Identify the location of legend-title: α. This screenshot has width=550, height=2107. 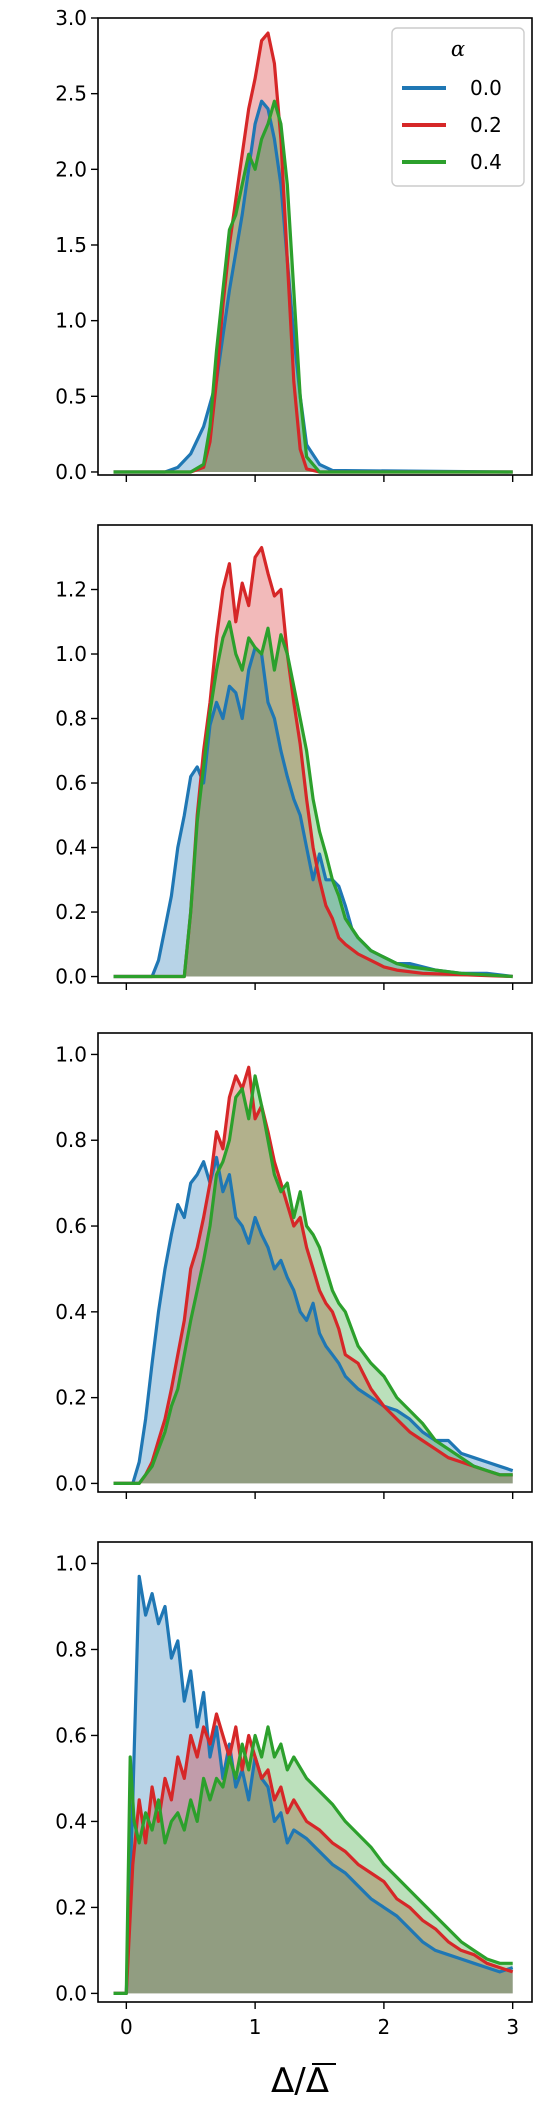
(458, 49).